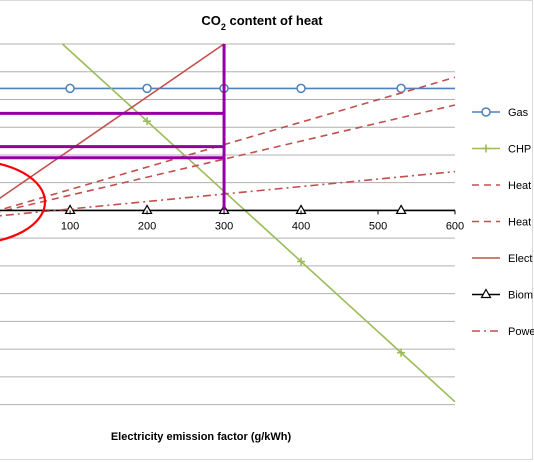 This screenshot has height=462, width=534. What do you see at coordinates (520, 296) in the screenshot?
I see `legend-label: Biom` at bounding box center [520, 296].